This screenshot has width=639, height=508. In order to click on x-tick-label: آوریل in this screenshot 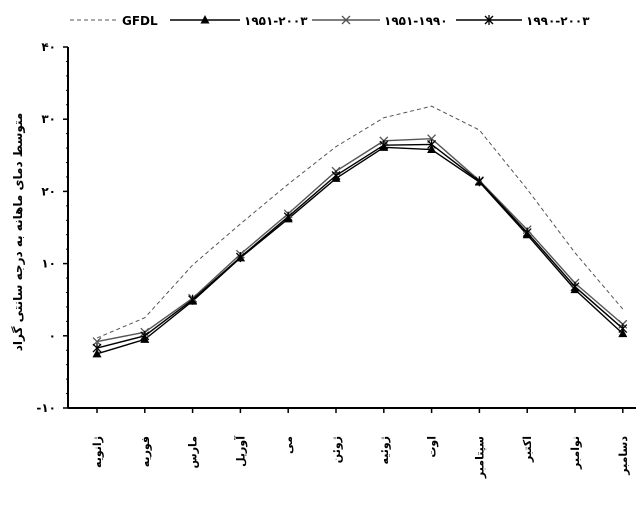, I will do `click(240, 451)`.